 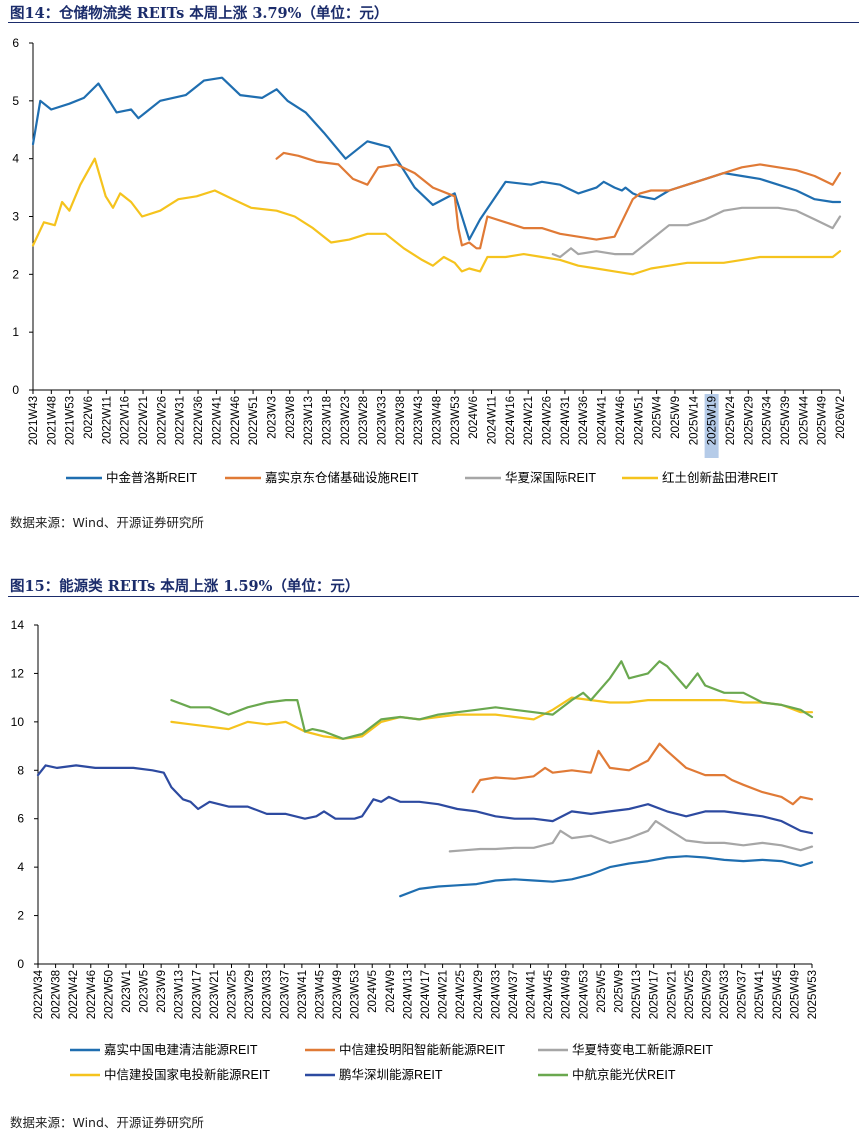 I want to click on x-tick-label: 2025W5, so click(x=602, y=991).